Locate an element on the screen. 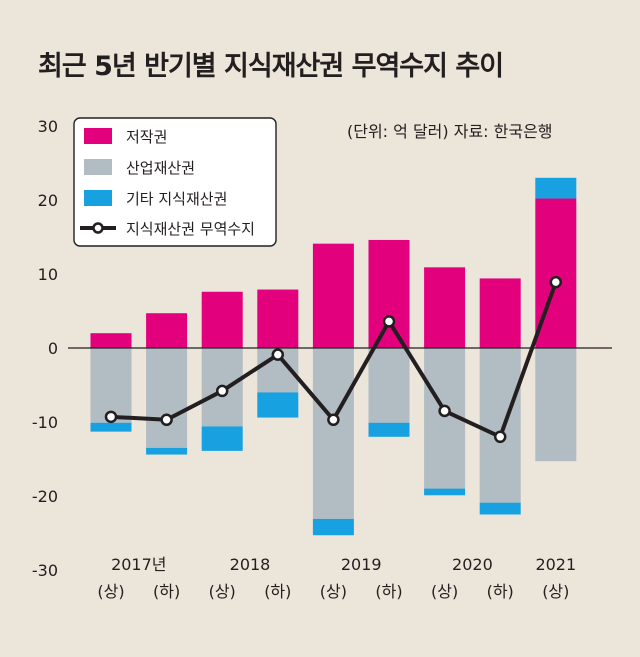 The height and width of the screenshot is (657, 640). y-axis-ticks: 30 20 10 0 -10 -20 -30 is located at coordinates (45, 348).